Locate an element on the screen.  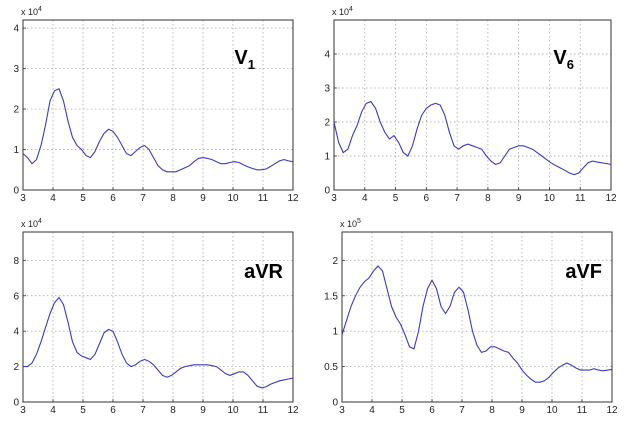
y-tick-label: 0.5 is located at coordinates (331, 367).